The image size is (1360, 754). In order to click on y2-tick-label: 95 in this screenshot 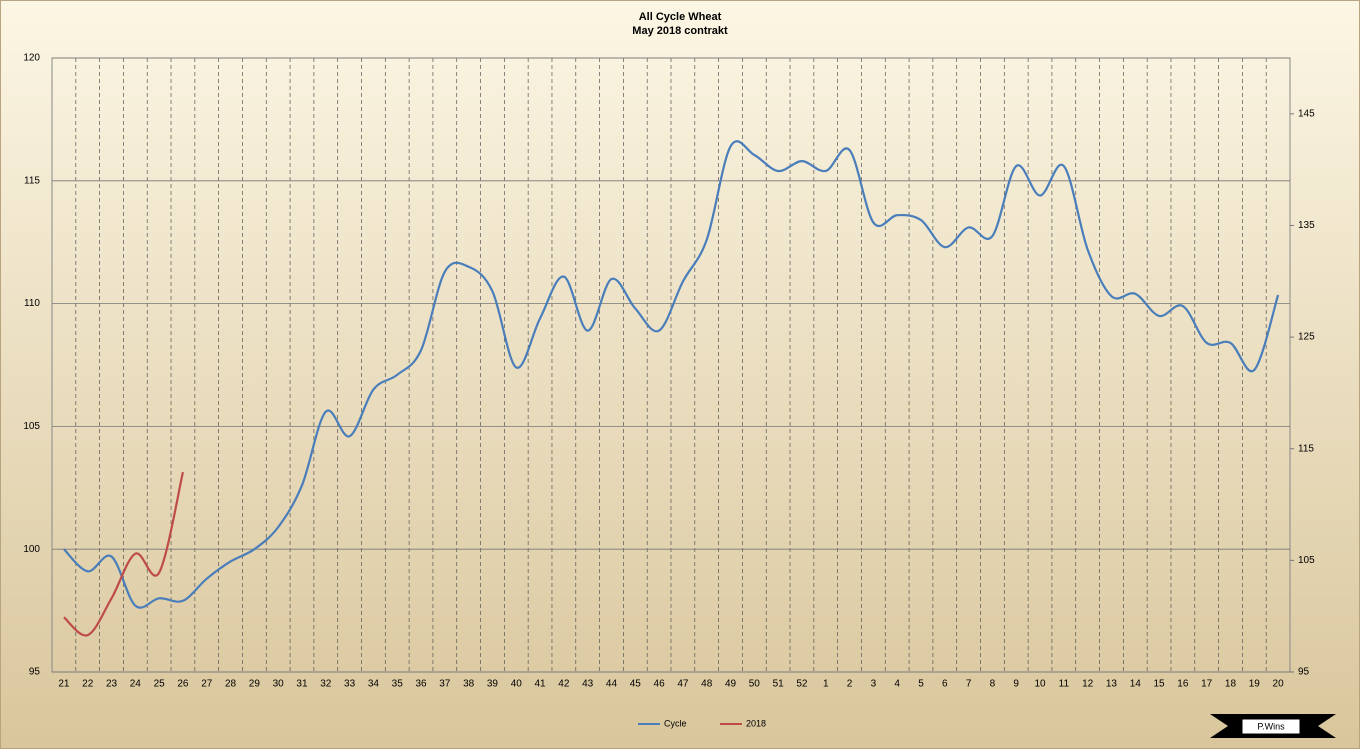, I will do `click(1304, 672)`.